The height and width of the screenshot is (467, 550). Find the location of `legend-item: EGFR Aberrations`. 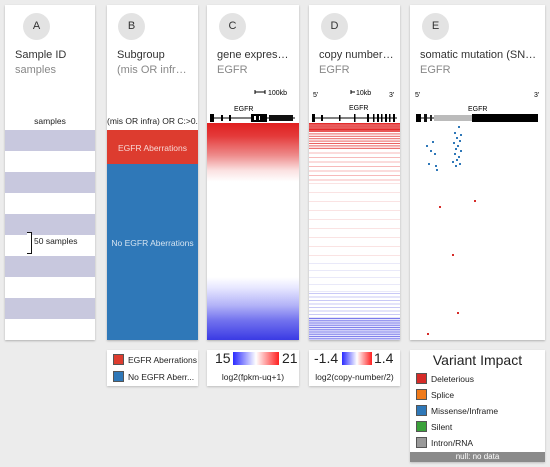

legend-item: EGFR Aberrations is located at coordinates (155, 359).